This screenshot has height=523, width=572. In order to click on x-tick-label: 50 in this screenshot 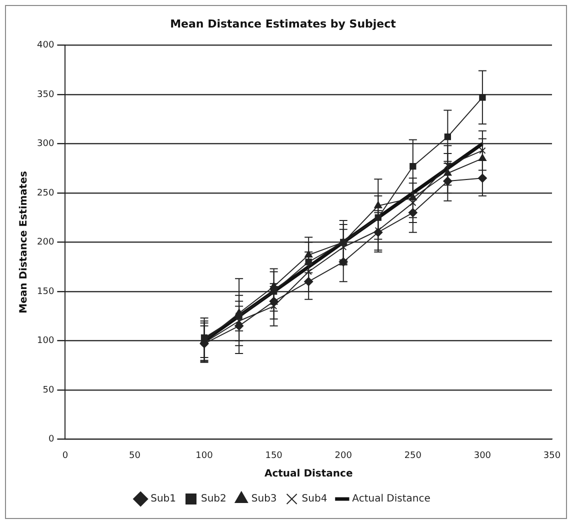, I will do `click(135, 455)`.